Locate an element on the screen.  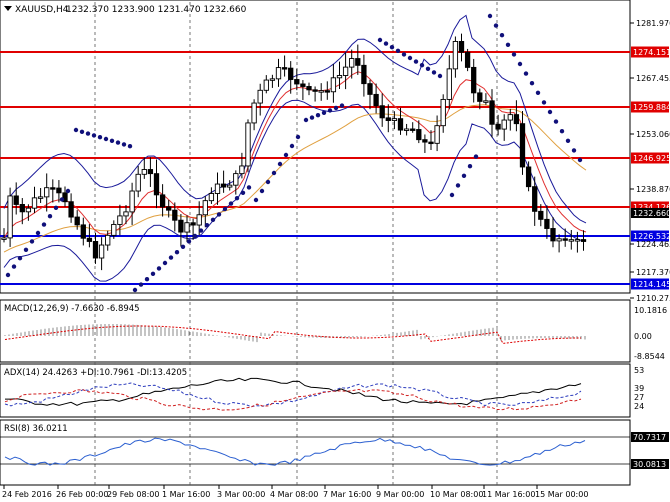
time-label: 10 Mar 08:00 is located at coordinates (456, 494).